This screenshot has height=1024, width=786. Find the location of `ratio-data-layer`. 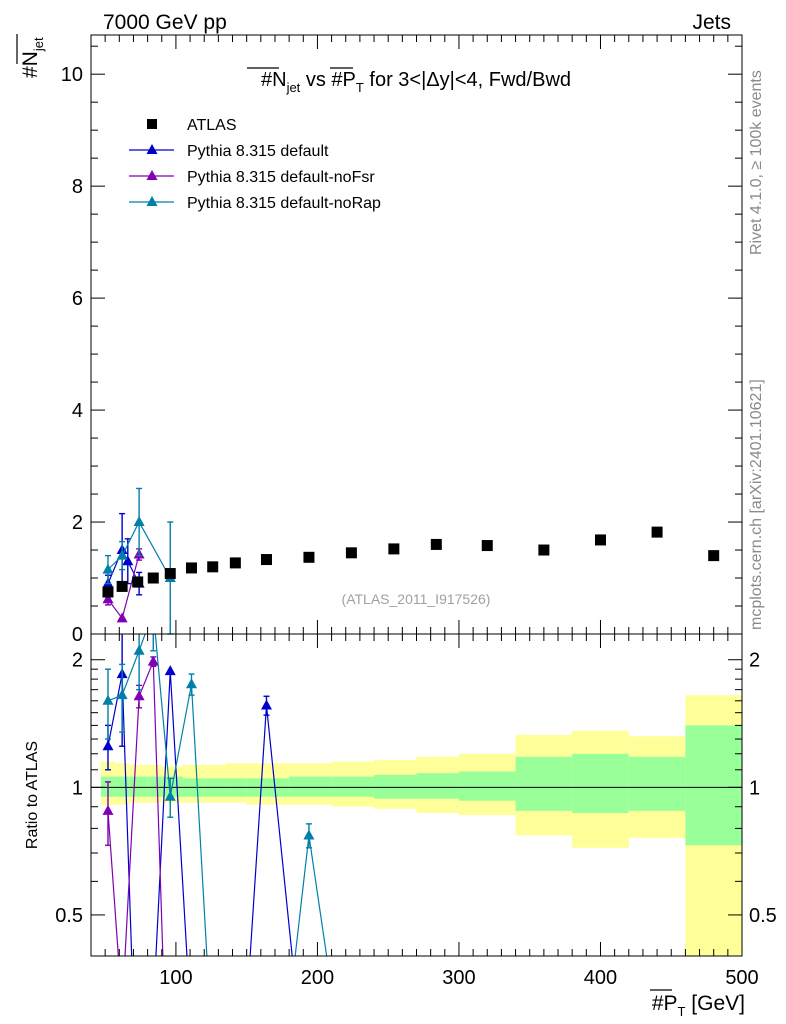

ratio-data-layer is located at coordinates (215, 795).